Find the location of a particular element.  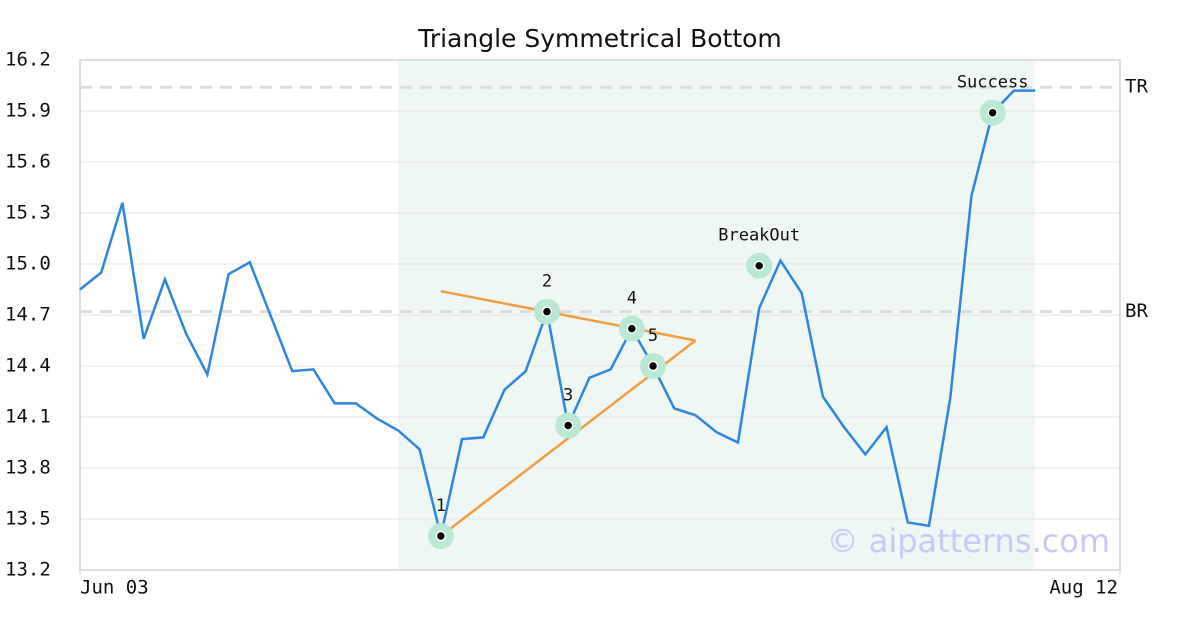

point-label: 3 is located at coordinates (568, 396).